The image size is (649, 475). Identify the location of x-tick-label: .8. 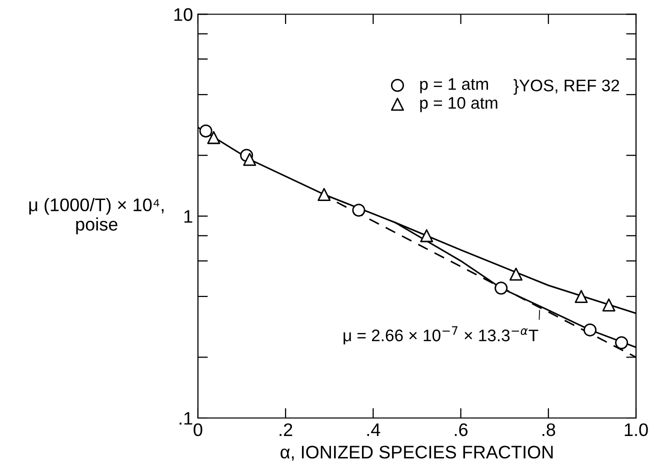
(549, 429).